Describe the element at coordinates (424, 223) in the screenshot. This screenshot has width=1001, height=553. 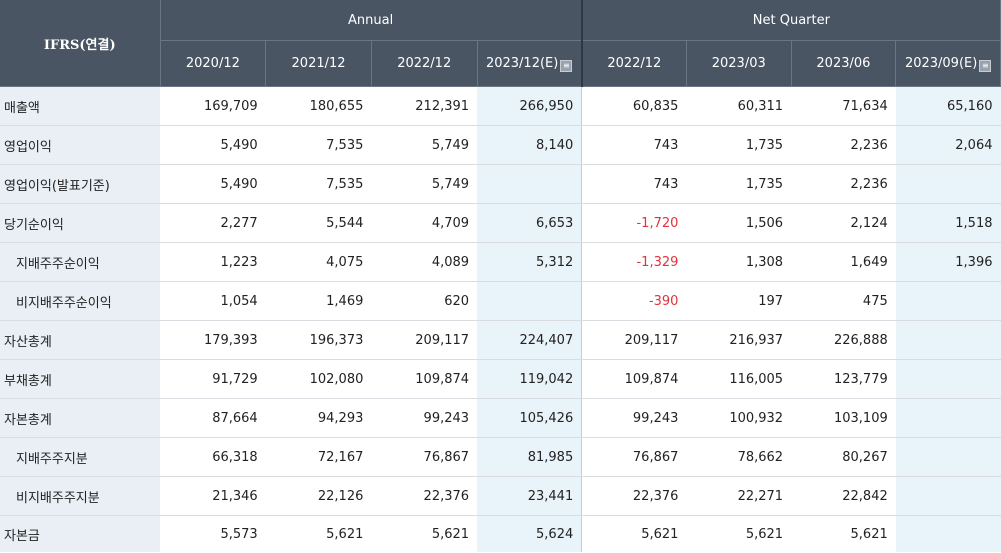
I see `table-cell: 4,709` at that location.